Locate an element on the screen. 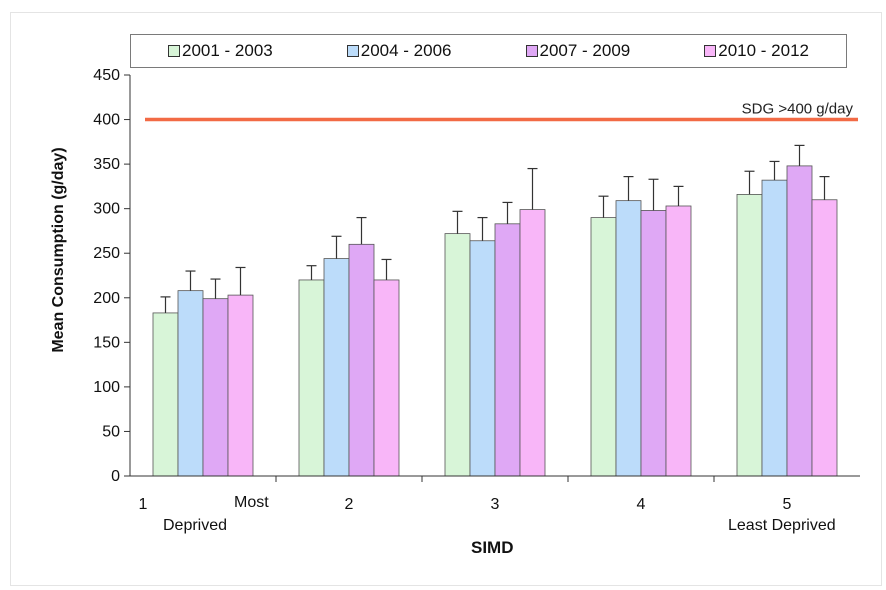 The height and width of the screenshot is (590, 886). legend-label: 2007 - 2009 is located at coordinates (585, 50).